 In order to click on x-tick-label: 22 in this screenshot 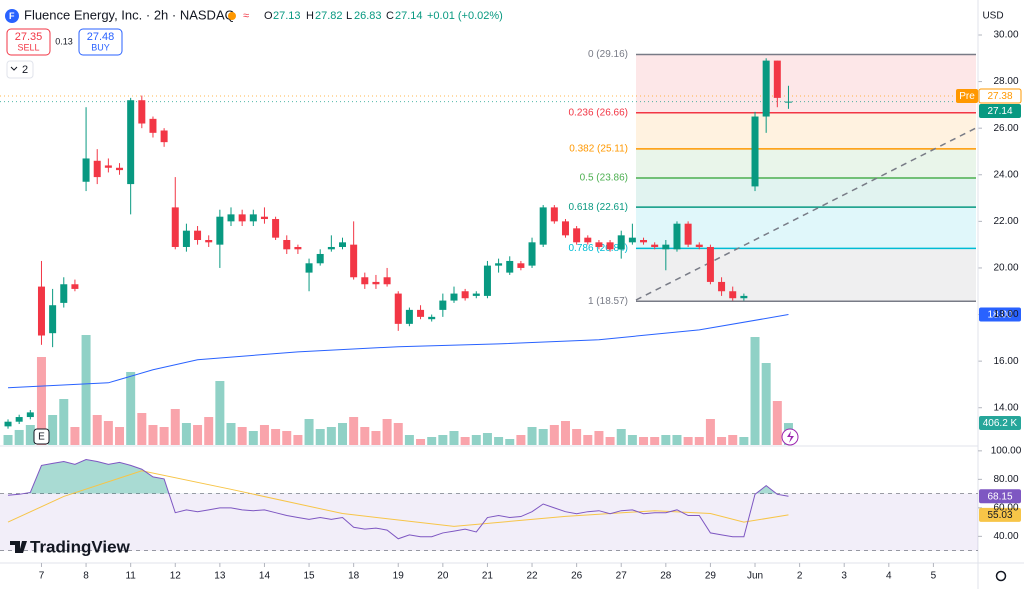, I will do `click(532, 576)`.